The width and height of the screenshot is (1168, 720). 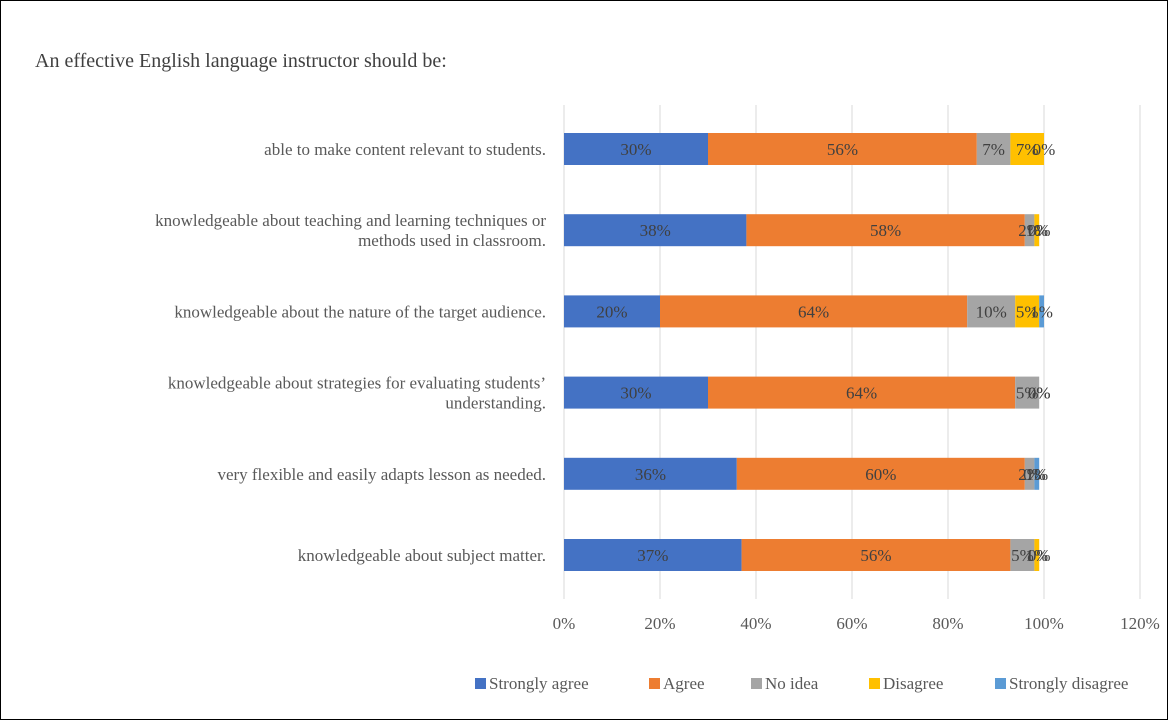 I want to click on data-label: 37%, so click(x=652, y=555).